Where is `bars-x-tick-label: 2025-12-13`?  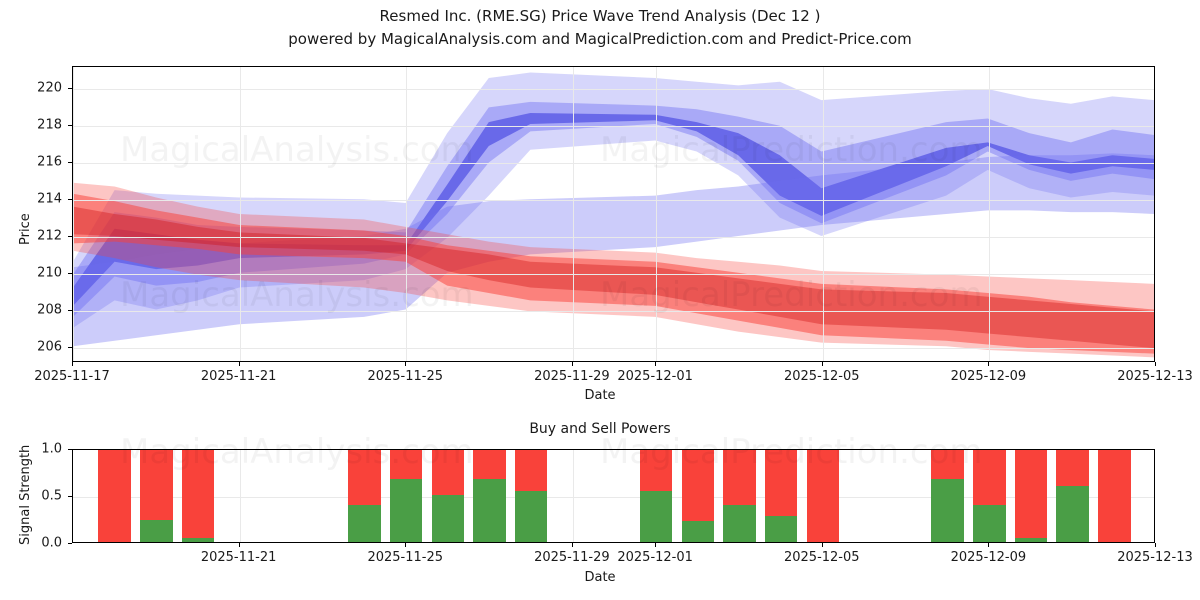
bars-x-tick-label: 2025-12-13 is located at coordinates (1155, 557).